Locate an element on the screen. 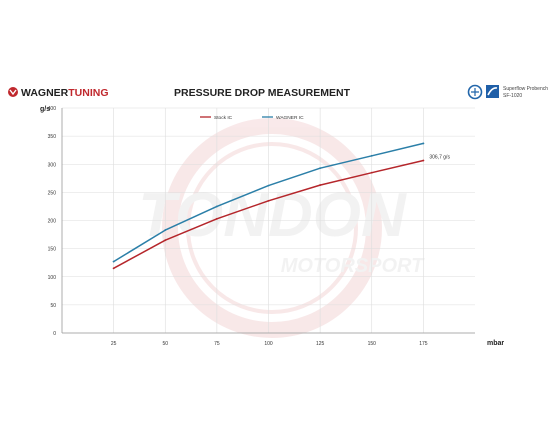 The height and width of the screenshot is (445, 550). y-tick-label: 250 is located at coordinates (52, 193).